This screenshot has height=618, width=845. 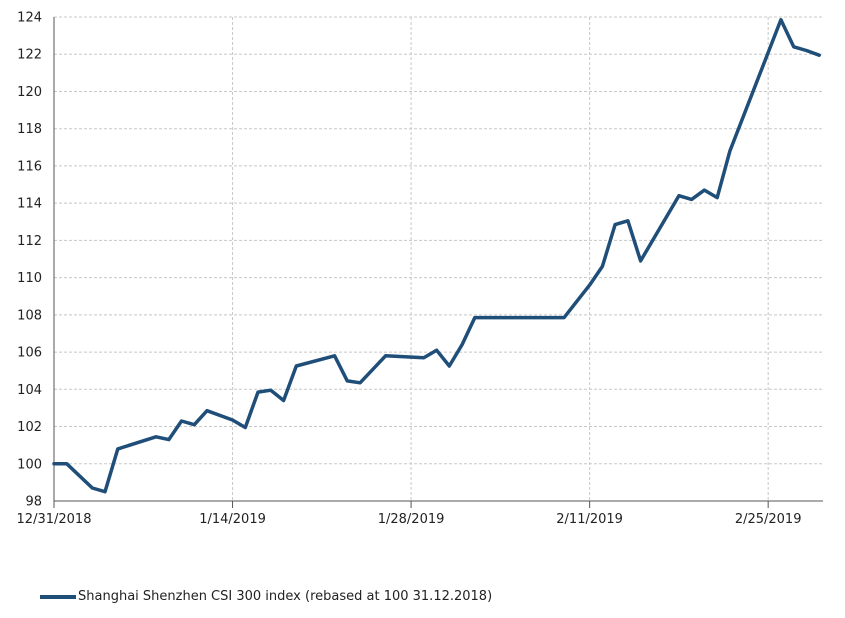 I want to click on y-tick-label: 98, so click(x=33, y=502).